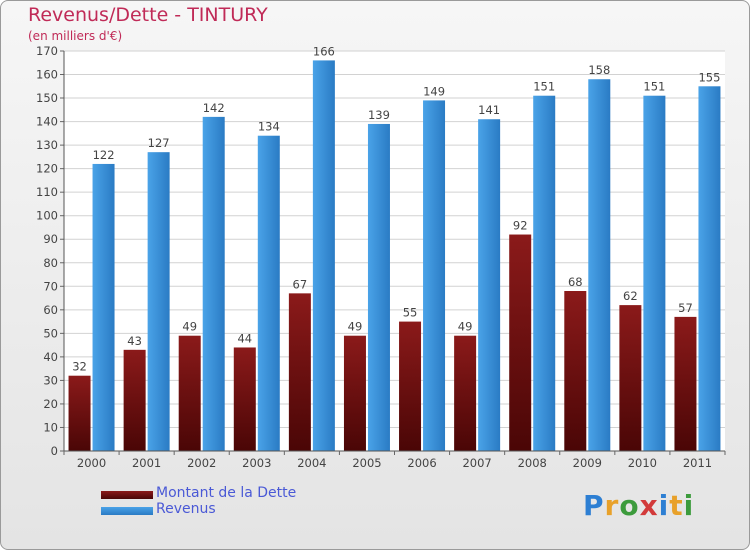  I want to click on x-tick-label: 2009, so click(587, 463).